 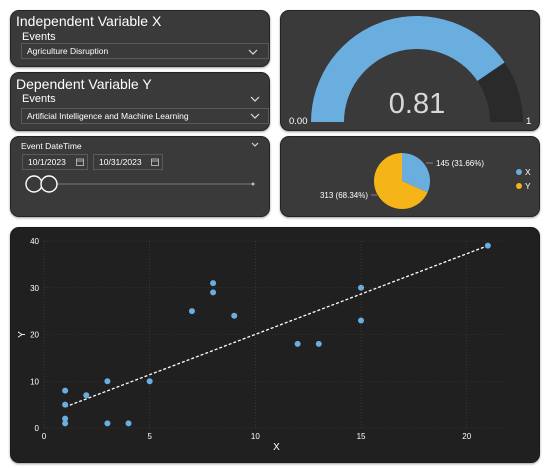 I want to click on gauge-chart: 0.81 0.00 1, so click(x=410, y=71).